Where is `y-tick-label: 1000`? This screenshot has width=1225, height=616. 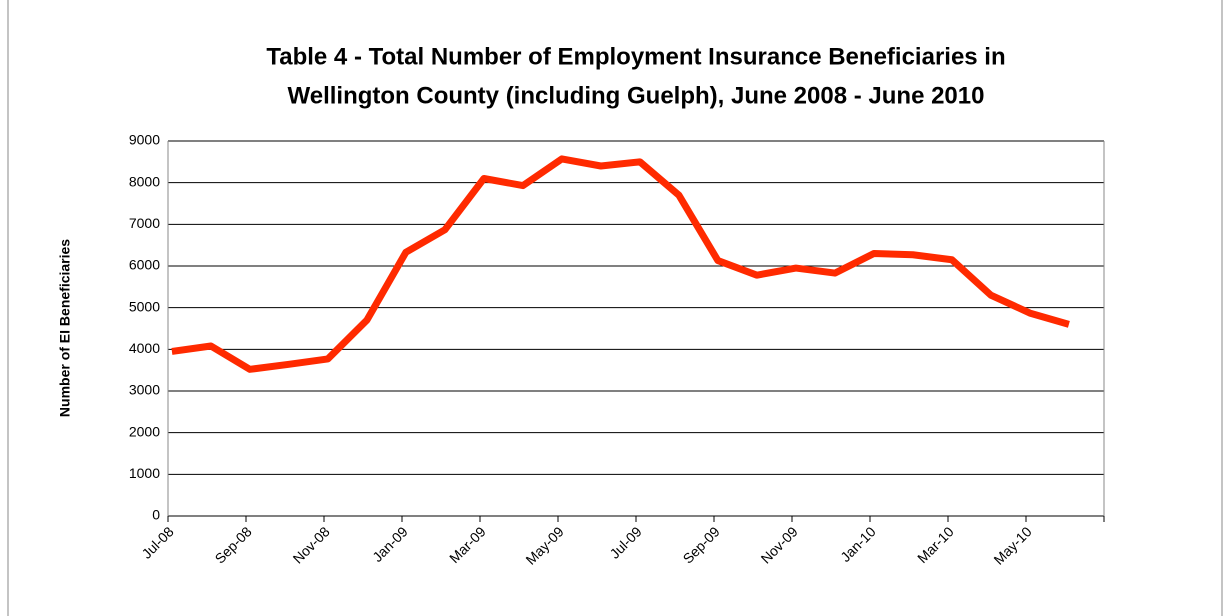 y-tick-label: 1000 is located at coordinates (144, 473).